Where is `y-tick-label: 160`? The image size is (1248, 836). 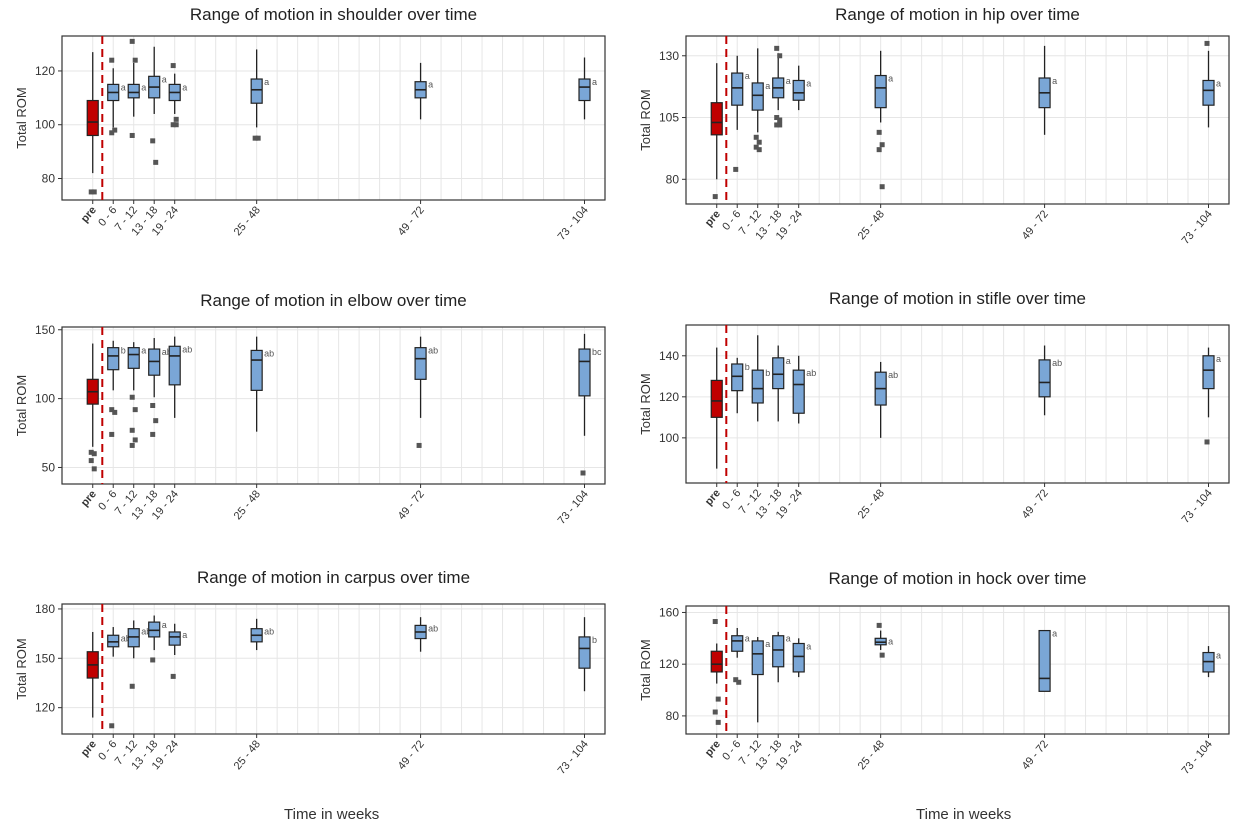 y-tick-label: 160 is located at coordinates (669, 612).